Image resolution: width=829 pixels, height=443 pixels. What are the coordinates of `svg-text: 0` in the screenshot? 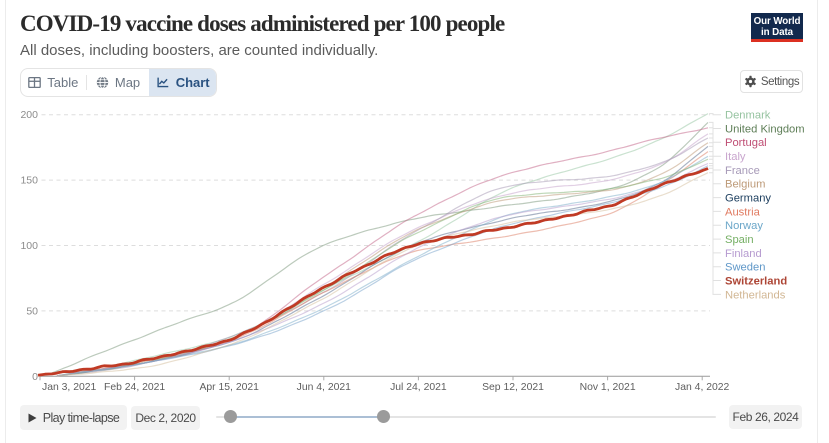 It's located at (35, 377).